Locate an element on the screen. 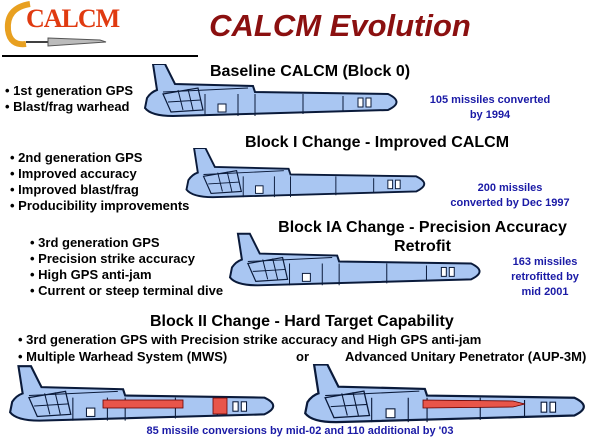  block-1a-note: 163 missiles retrofitted by mid 2001 is located at coordinates (545, 277).